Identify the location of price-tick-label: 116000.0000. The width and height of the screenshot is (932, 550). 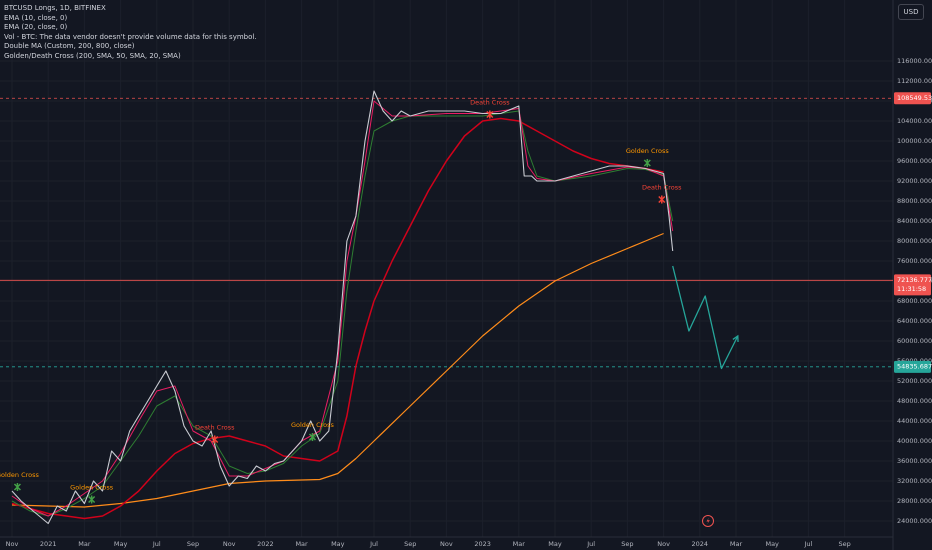
(914, 61).